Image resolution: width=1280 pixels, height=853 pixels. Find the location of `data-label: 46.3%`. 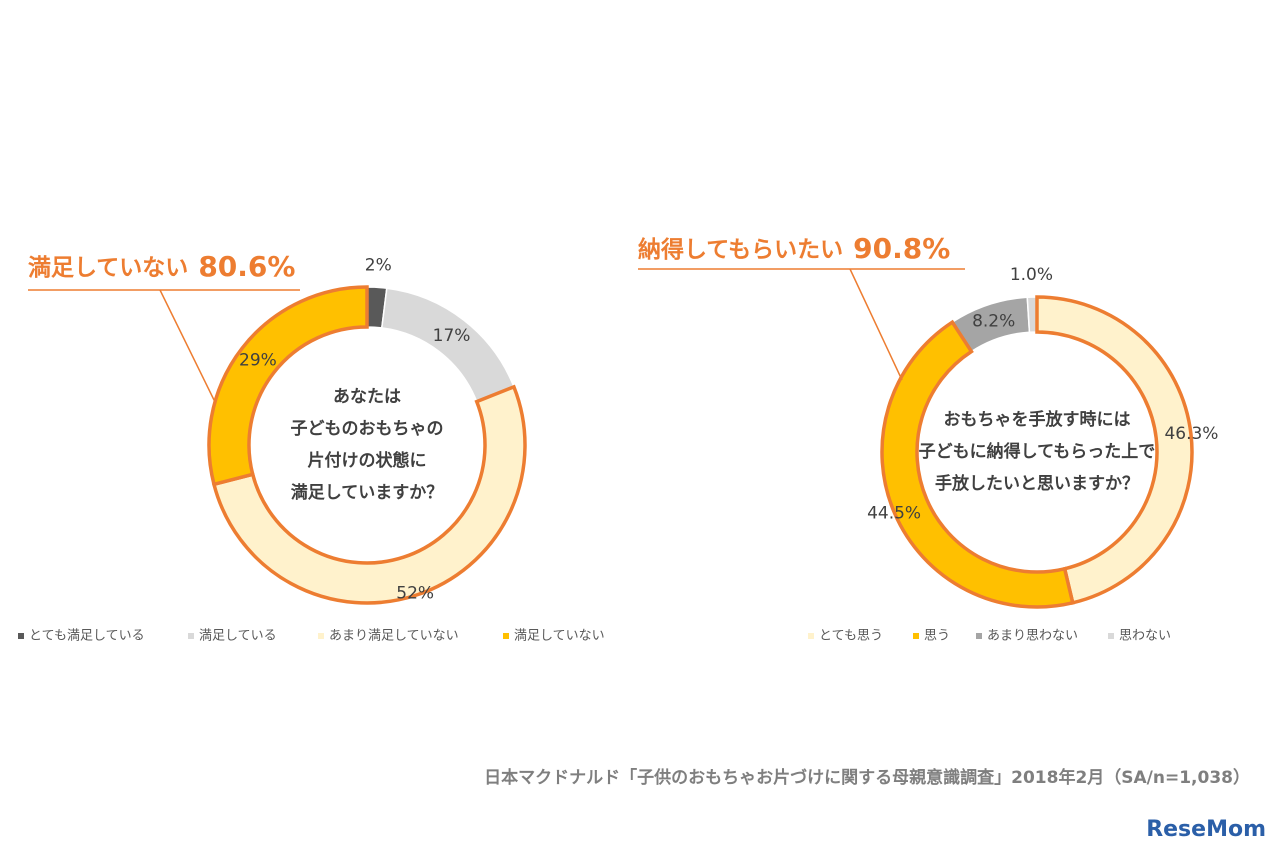

data-label: 46.3% is located at coordinates (1191, 434).